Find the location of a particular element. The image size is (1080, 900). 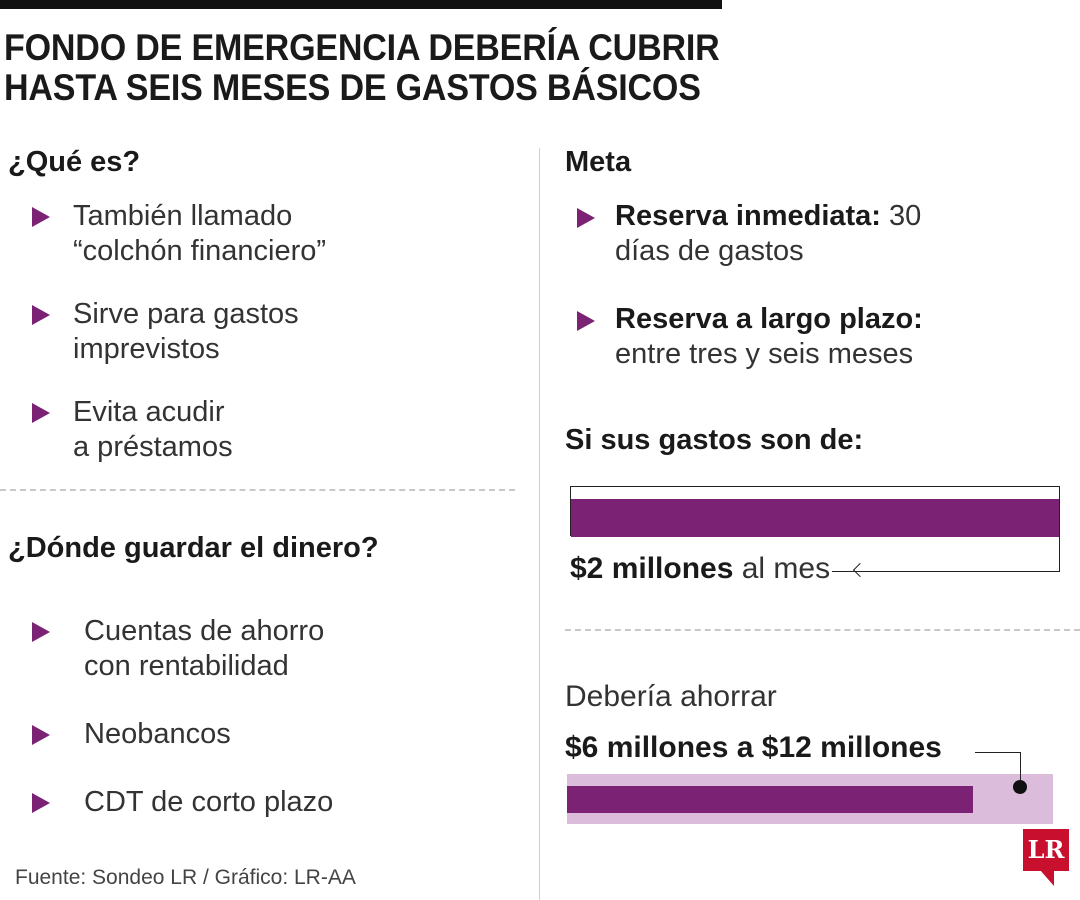

savings-label: Debería ahorrar is located at coordinates (671, 696).